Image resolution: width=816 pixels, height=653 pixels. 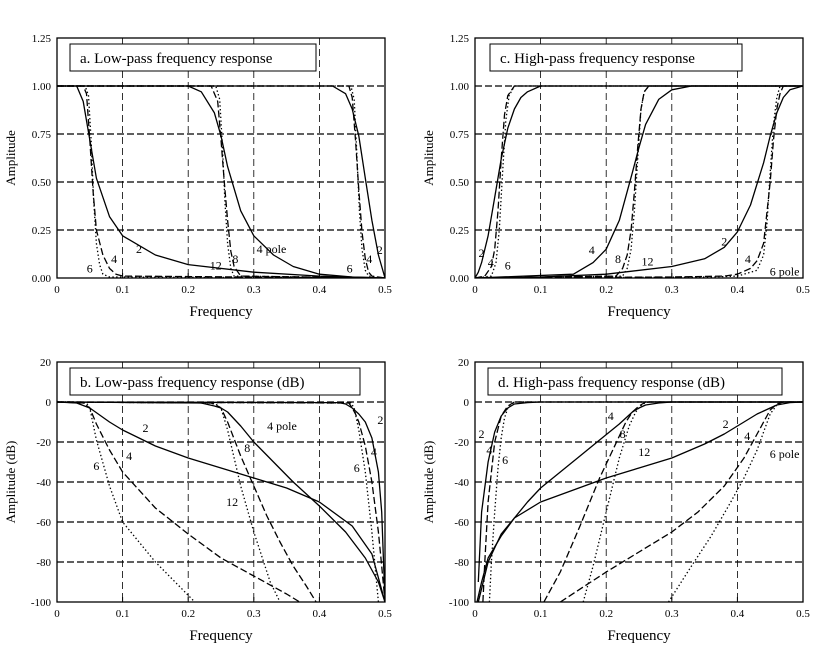 I want to click on y-tick-label: 0.50, so click(x=42, y=183).